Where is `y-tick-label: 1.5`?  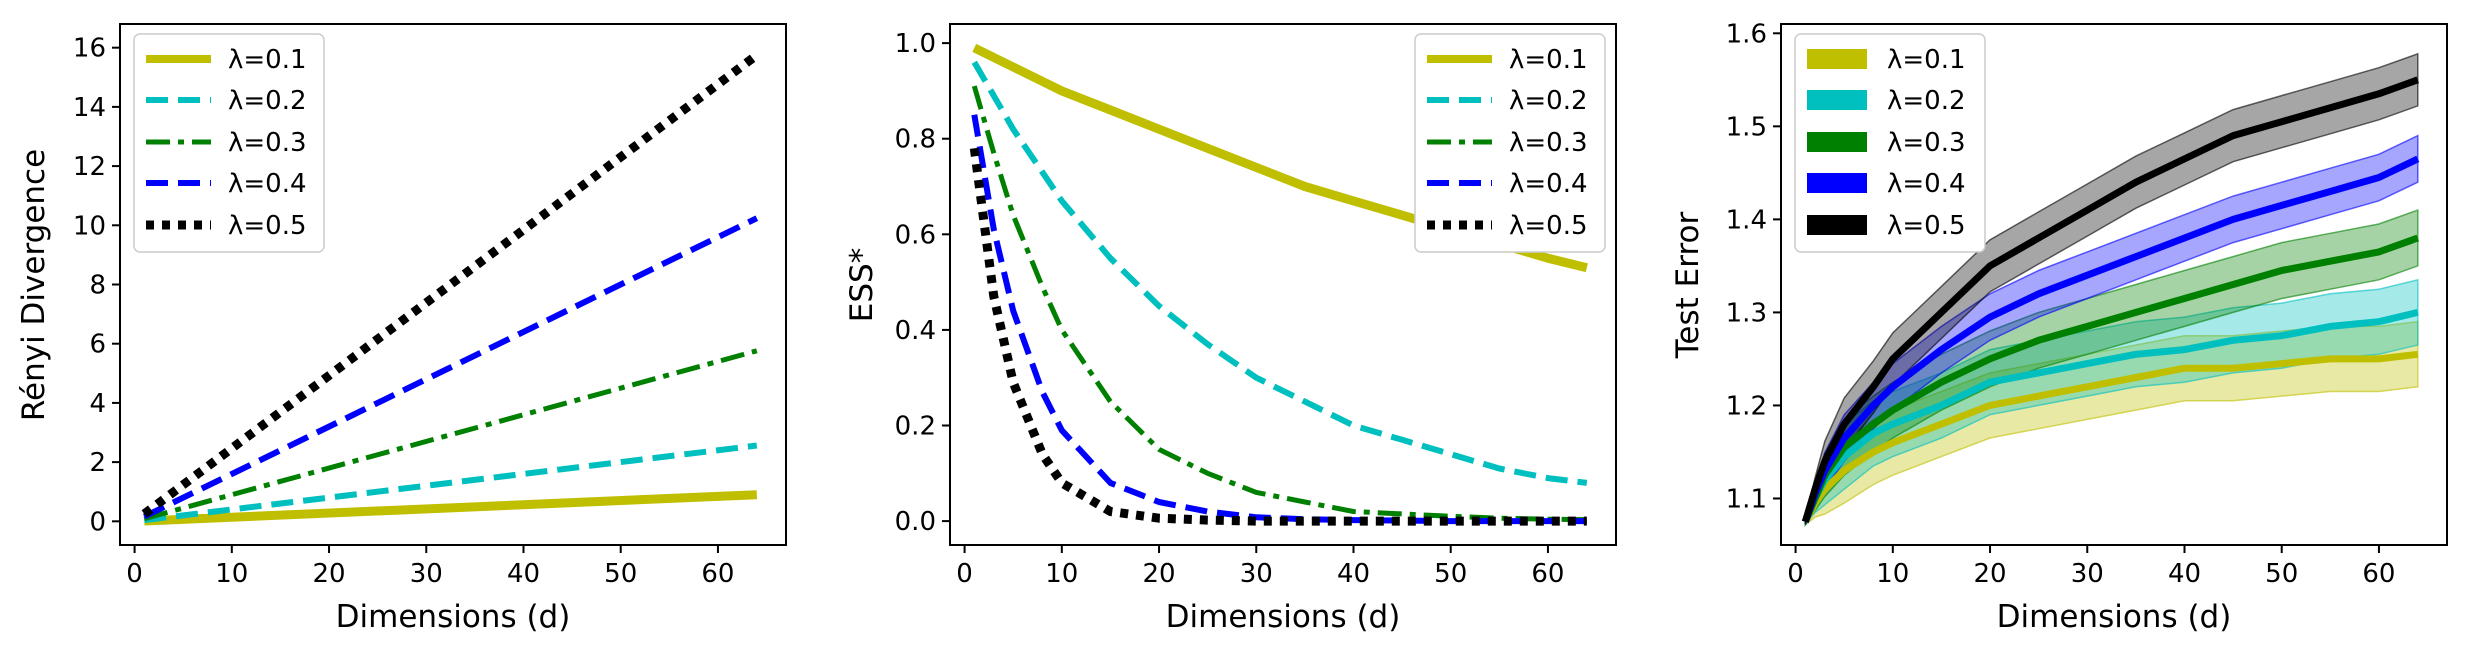 y-tick-label: 1.5 is located at coordinates (1746, 127).